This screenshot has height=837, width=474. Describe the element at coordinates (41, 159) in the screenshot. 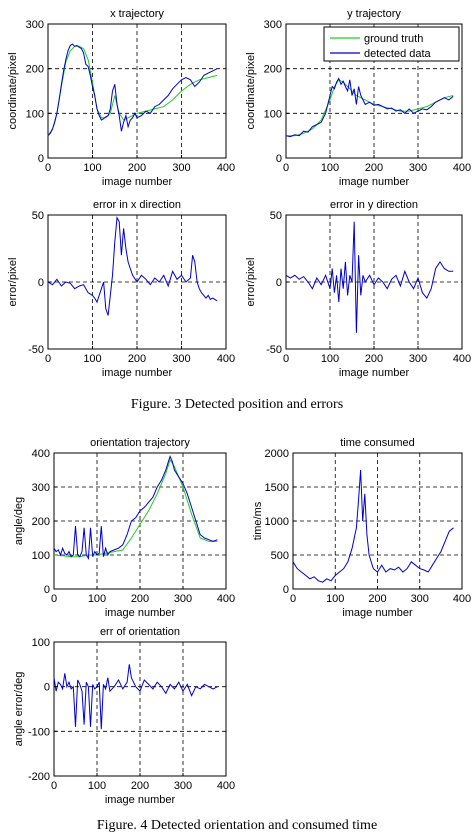

I see `x-trajectory-y-tick-label: 0` at that location.